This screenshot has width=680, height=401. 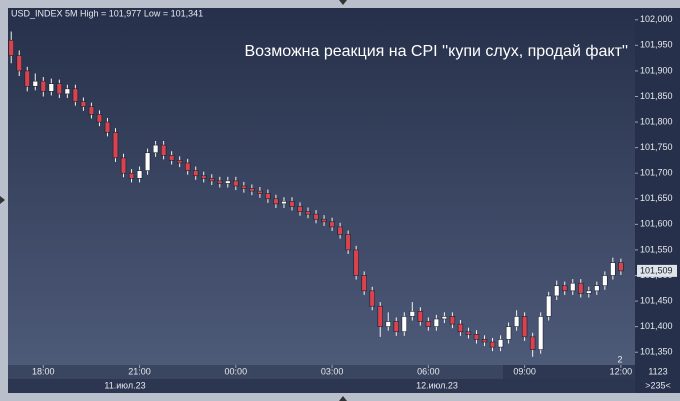 I want to click on y-tick-label: 101,450, so click(x=656, y=300).